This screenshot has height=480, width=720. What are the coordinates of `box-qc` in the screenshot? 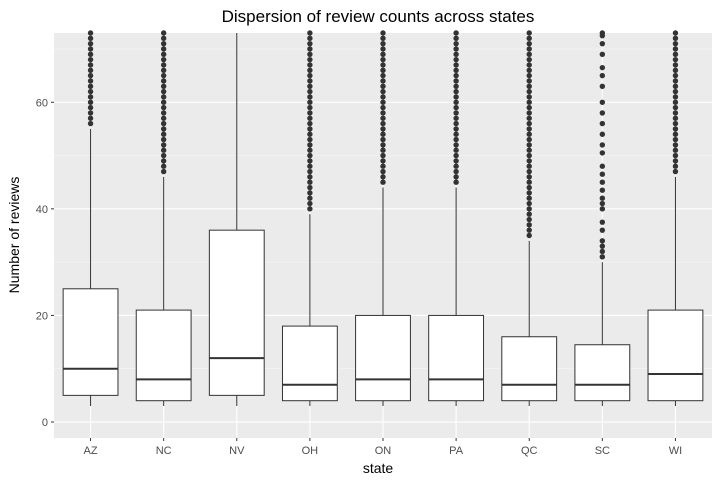 It's located at (529, 218).